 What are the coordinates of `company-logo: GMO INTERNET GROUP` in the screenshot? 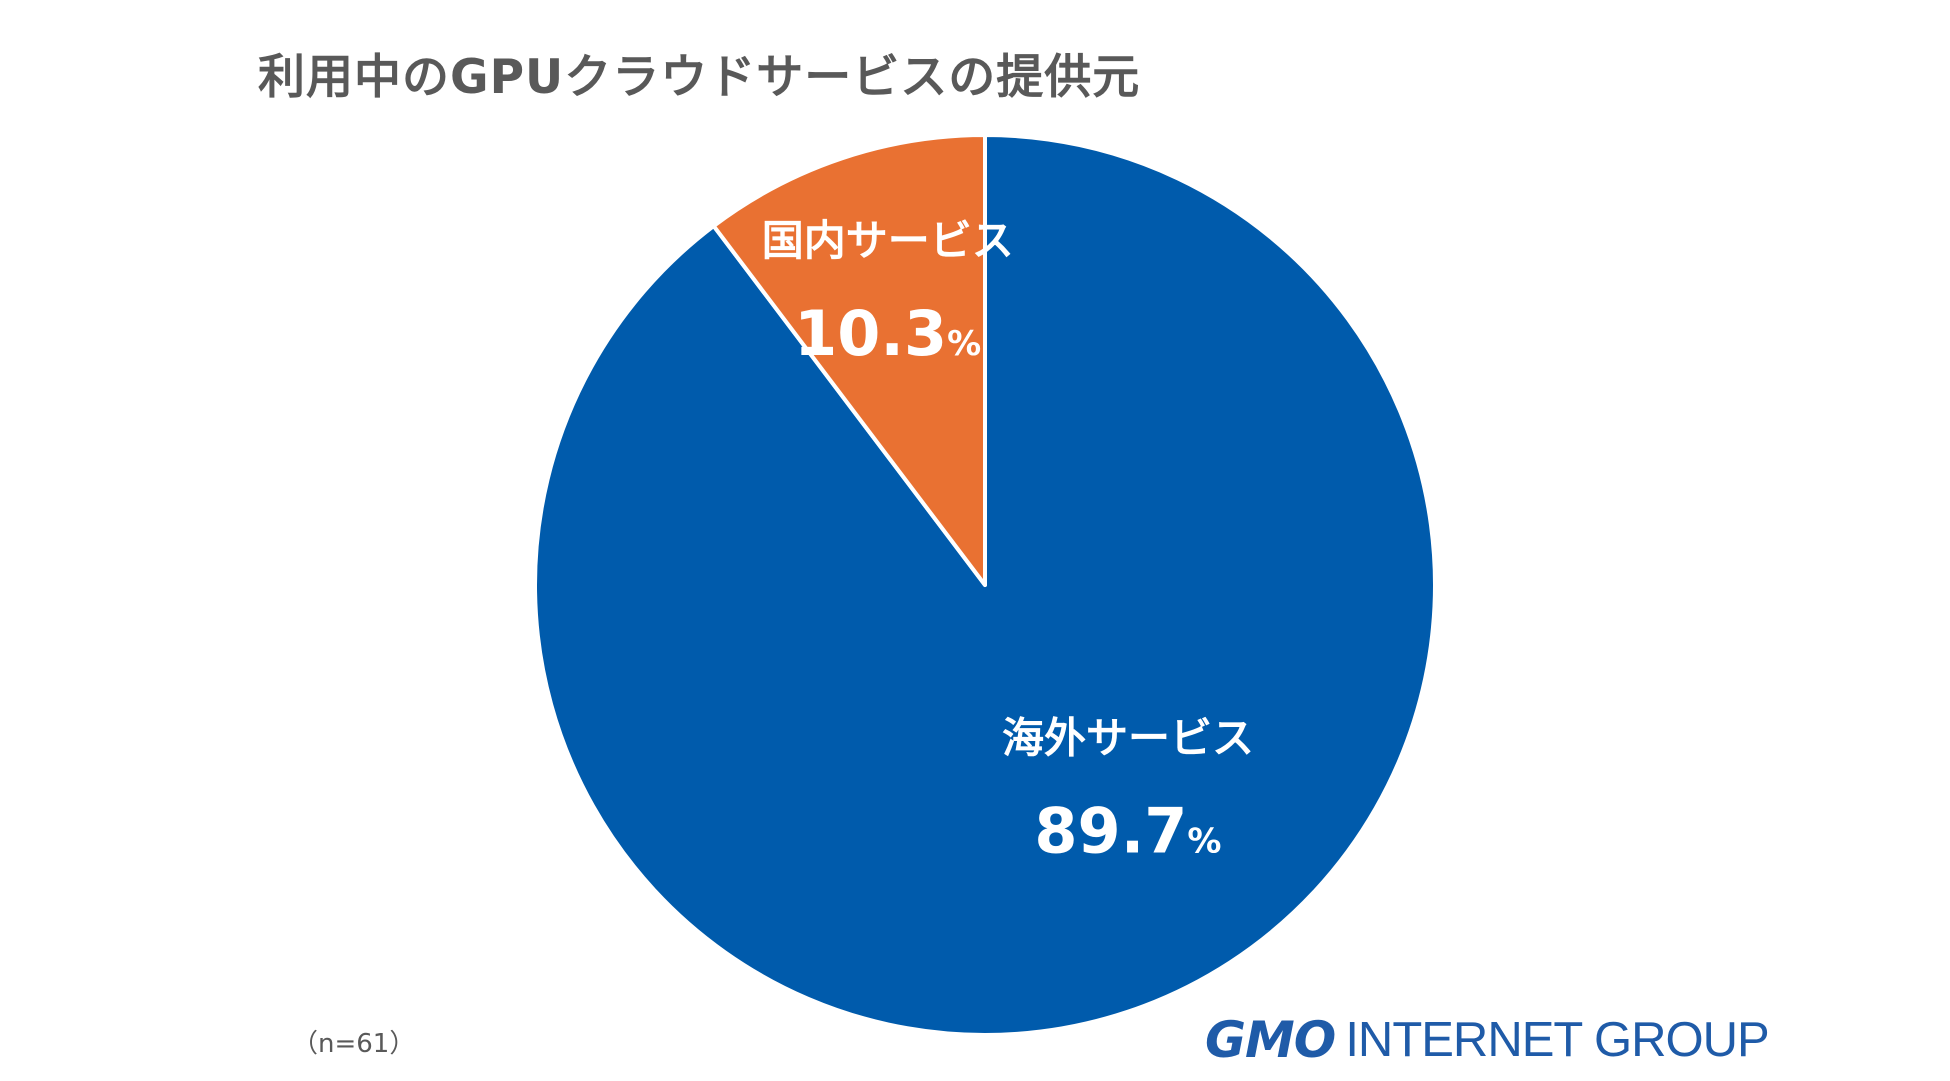 It's located at (1487, 1040).